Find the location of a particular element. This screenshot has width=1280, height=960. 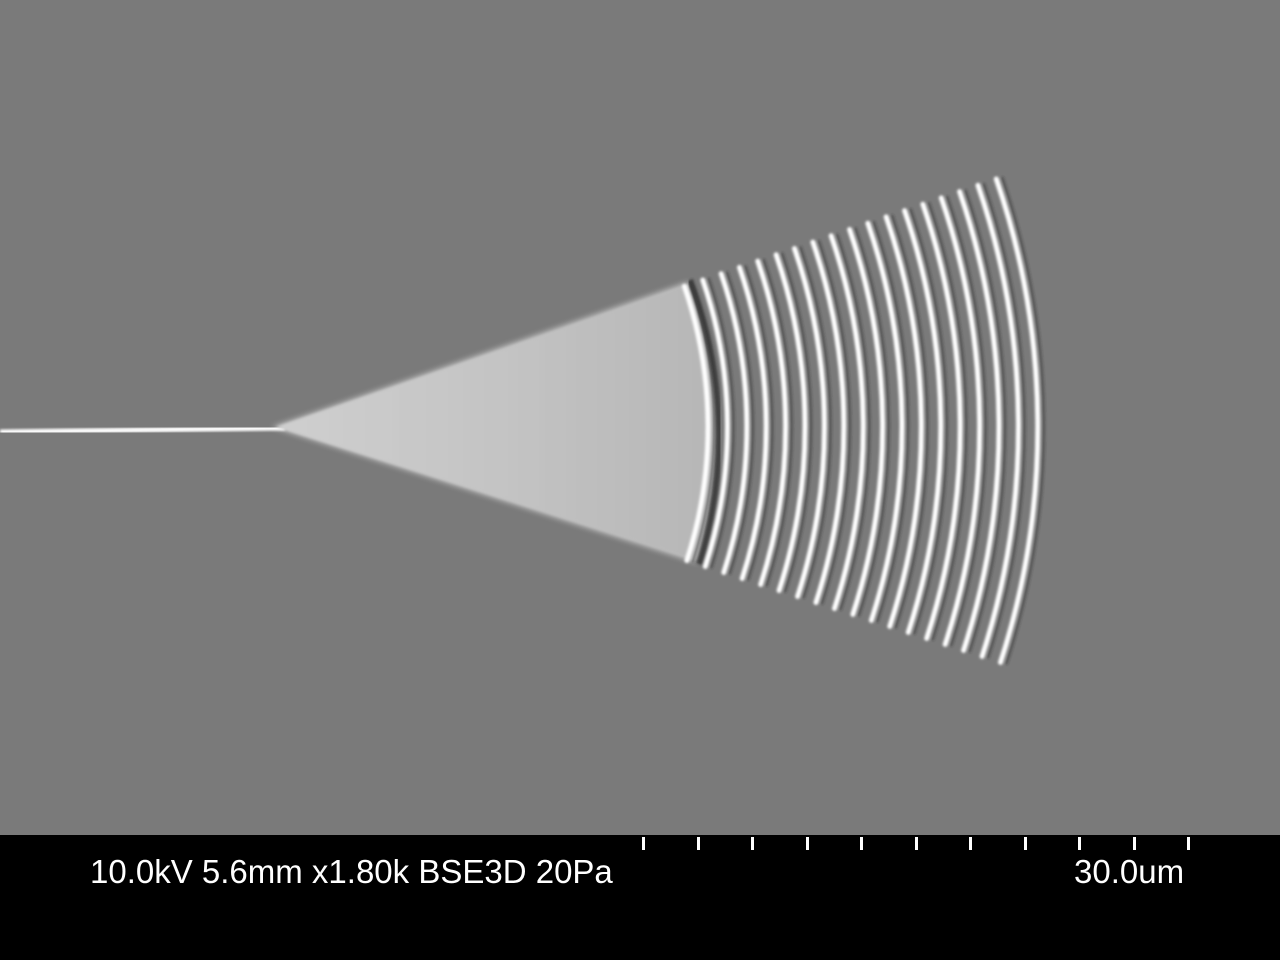

info-bar: 10.0kV 5.6mm x1.80k BSE3D 20Pa 30.0um is located at coordinates (640, 897).